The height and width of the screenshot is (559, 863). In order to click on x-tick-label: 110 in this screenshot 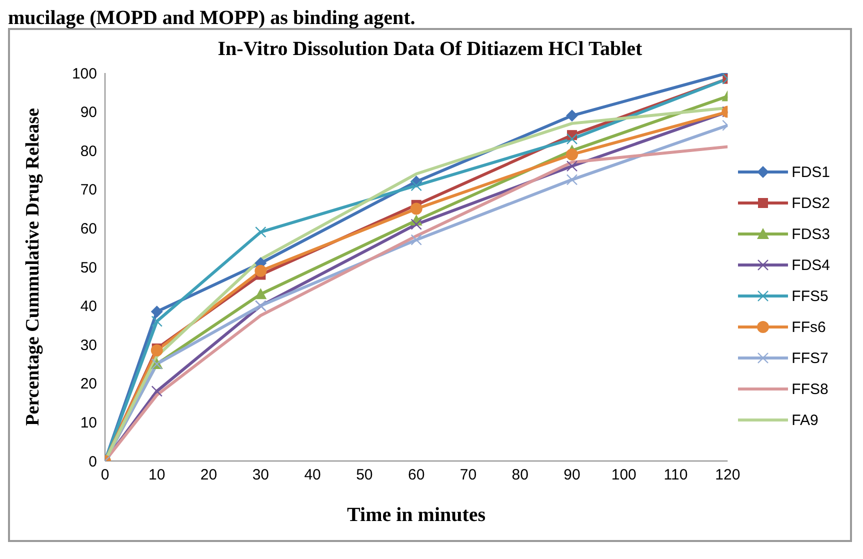, I will do `click(676, 475)`.